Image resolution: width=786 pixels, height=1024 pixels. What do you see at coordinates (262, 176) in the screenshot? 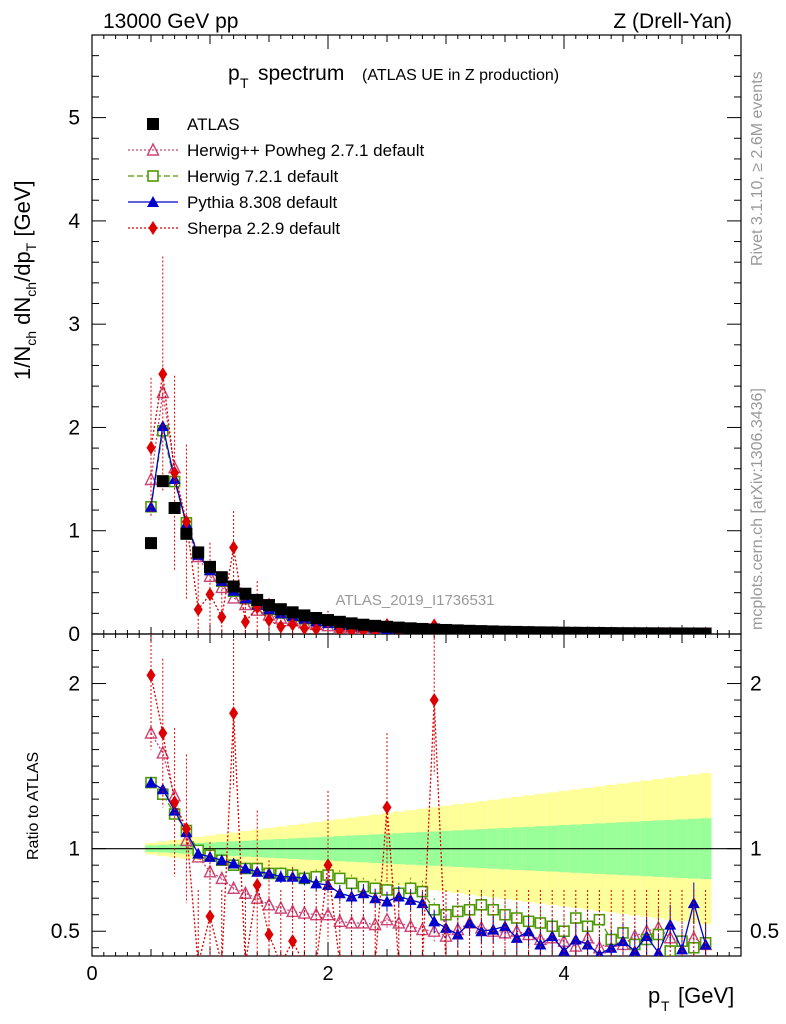
I see `legend-label: Herwig 7.2.1 default` at bounding box center [262, 176].